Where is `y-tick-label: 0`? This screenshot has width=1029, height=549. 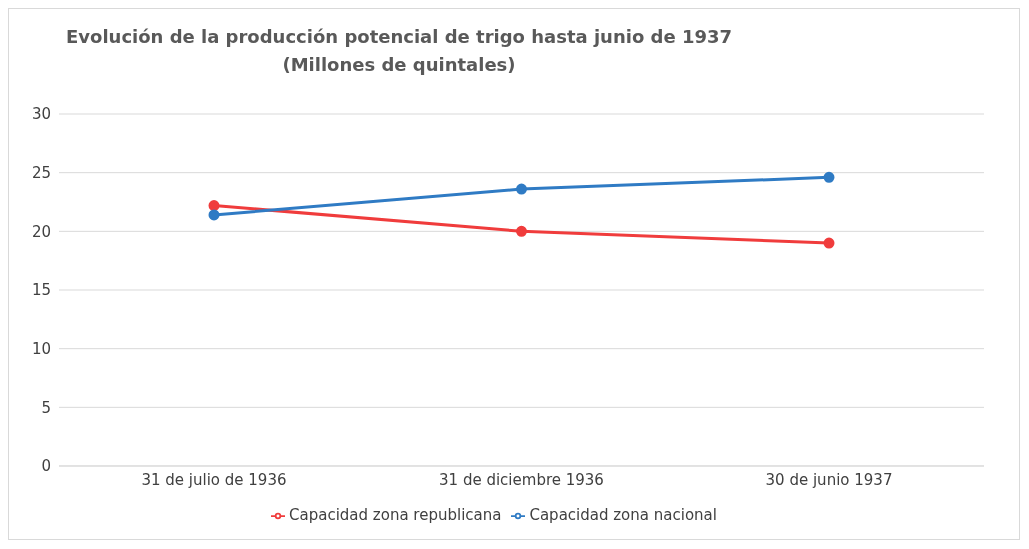 y-tick-label: 0 is located at coordinates (46, 466).